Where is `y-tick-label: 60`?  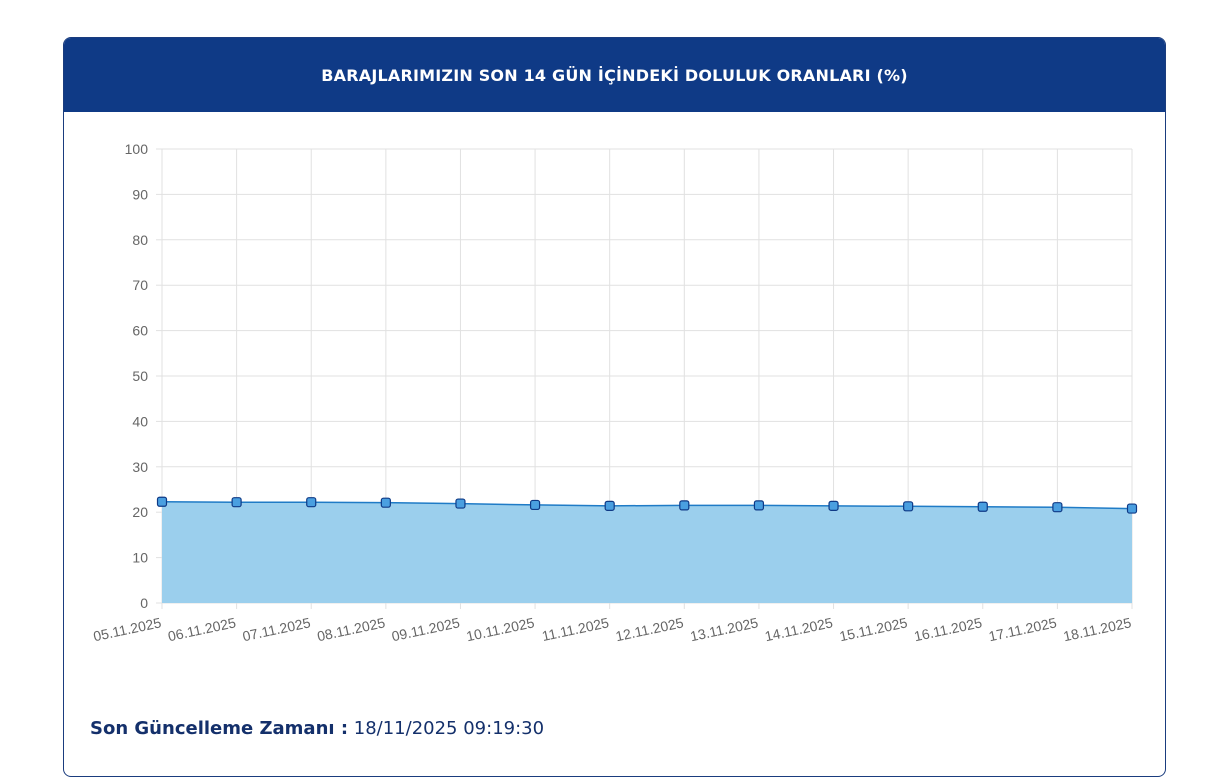
y-tick-label: 60 is located at coordinates (140, 331).